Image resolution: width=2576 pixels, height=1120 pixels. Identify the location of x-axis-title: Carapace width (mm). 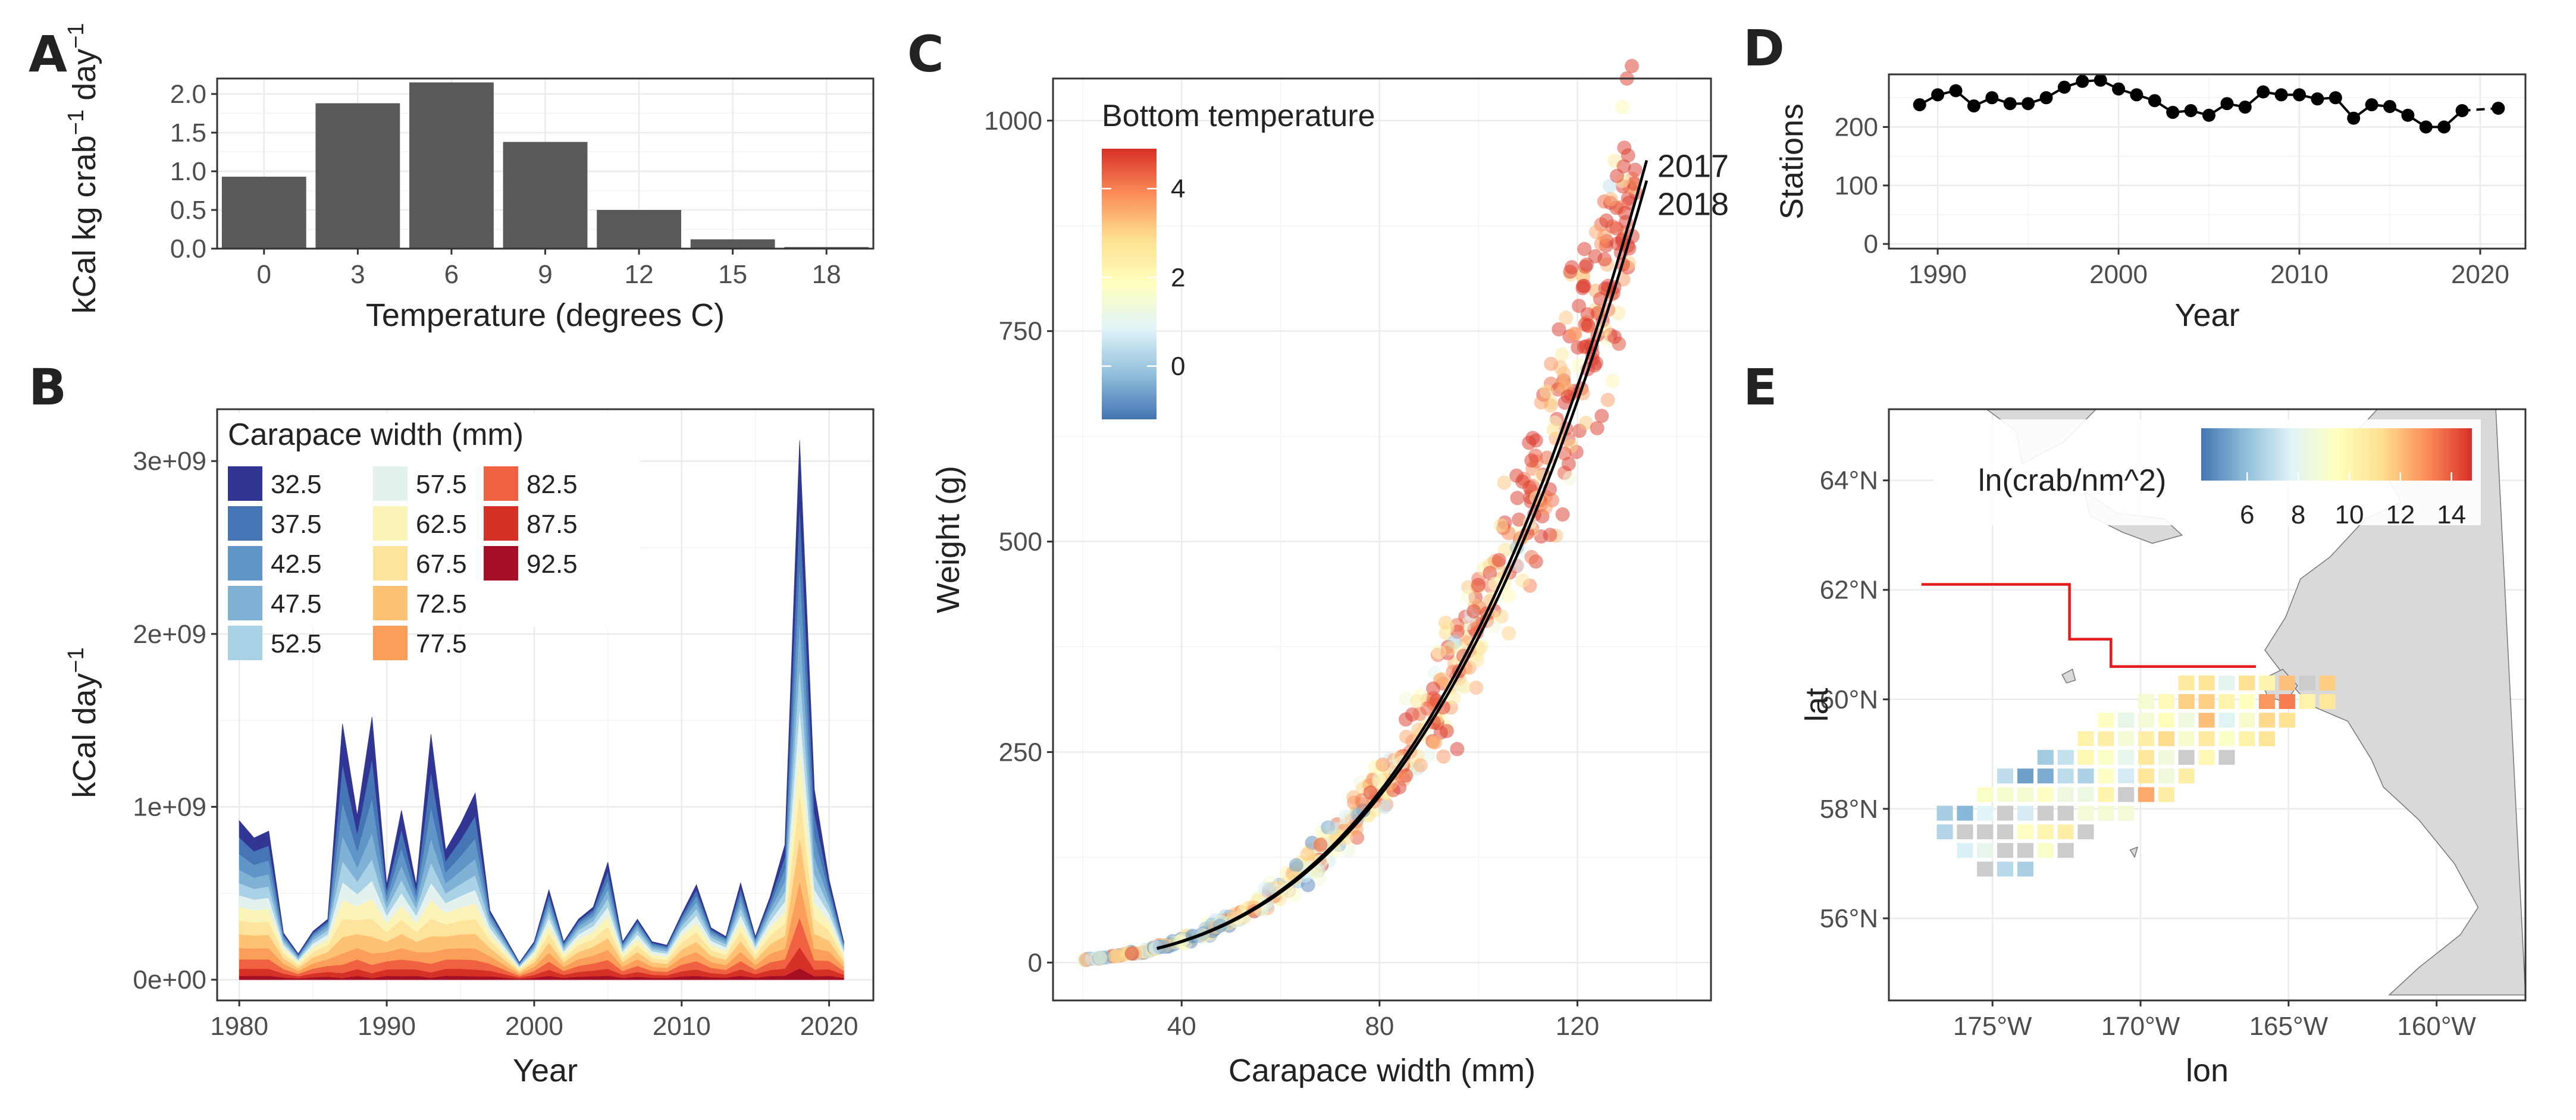
(1382, 1070).